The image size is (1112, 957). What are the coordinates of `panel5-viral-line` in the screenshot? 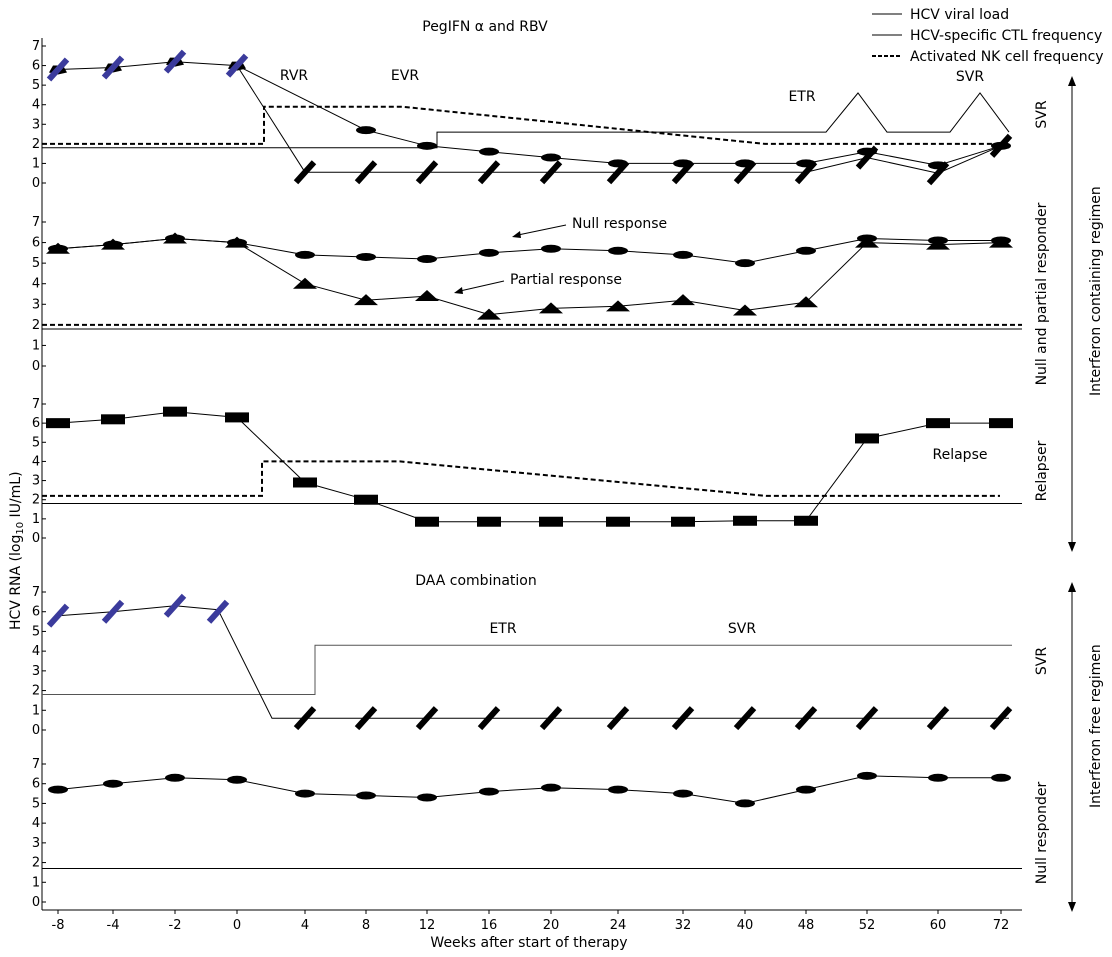 It's located at (529, 789).